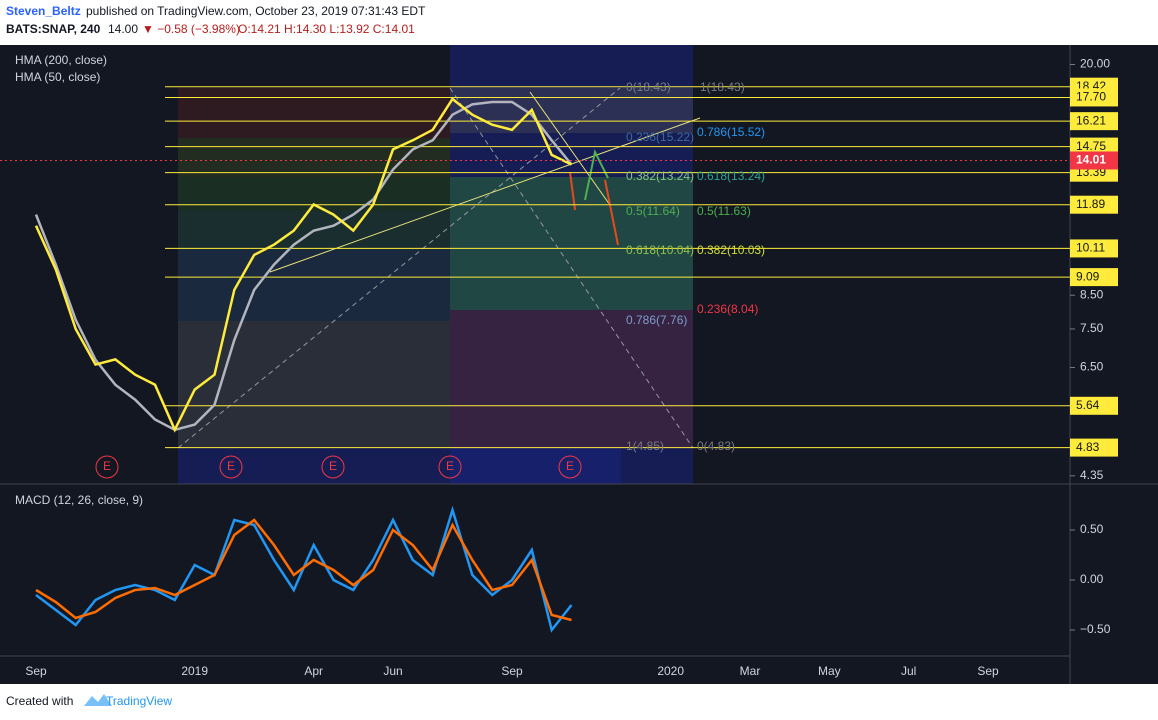 Image resolution: width=1158 pixels, height=720 pixels. Describe the element at coordinates (648, 87) in the screenshot. I see `fib-label: 0(18.43)` at that location.